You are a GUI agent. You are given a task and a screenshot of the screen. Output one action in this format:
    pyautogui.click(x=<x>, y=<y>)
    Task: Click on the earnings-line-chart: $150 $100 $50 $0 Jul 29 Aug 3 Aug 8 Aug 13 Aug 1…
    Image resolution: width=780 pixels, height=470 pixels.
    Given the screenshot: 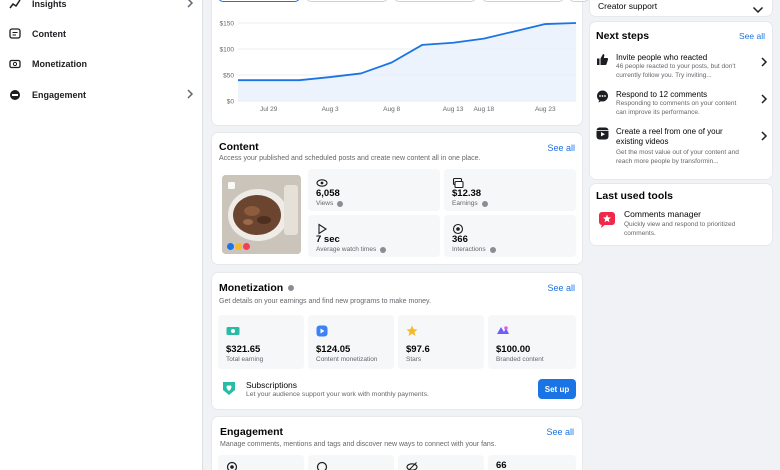 What is the action you would take?
    pyautogui.click(x=398, y=67)
    